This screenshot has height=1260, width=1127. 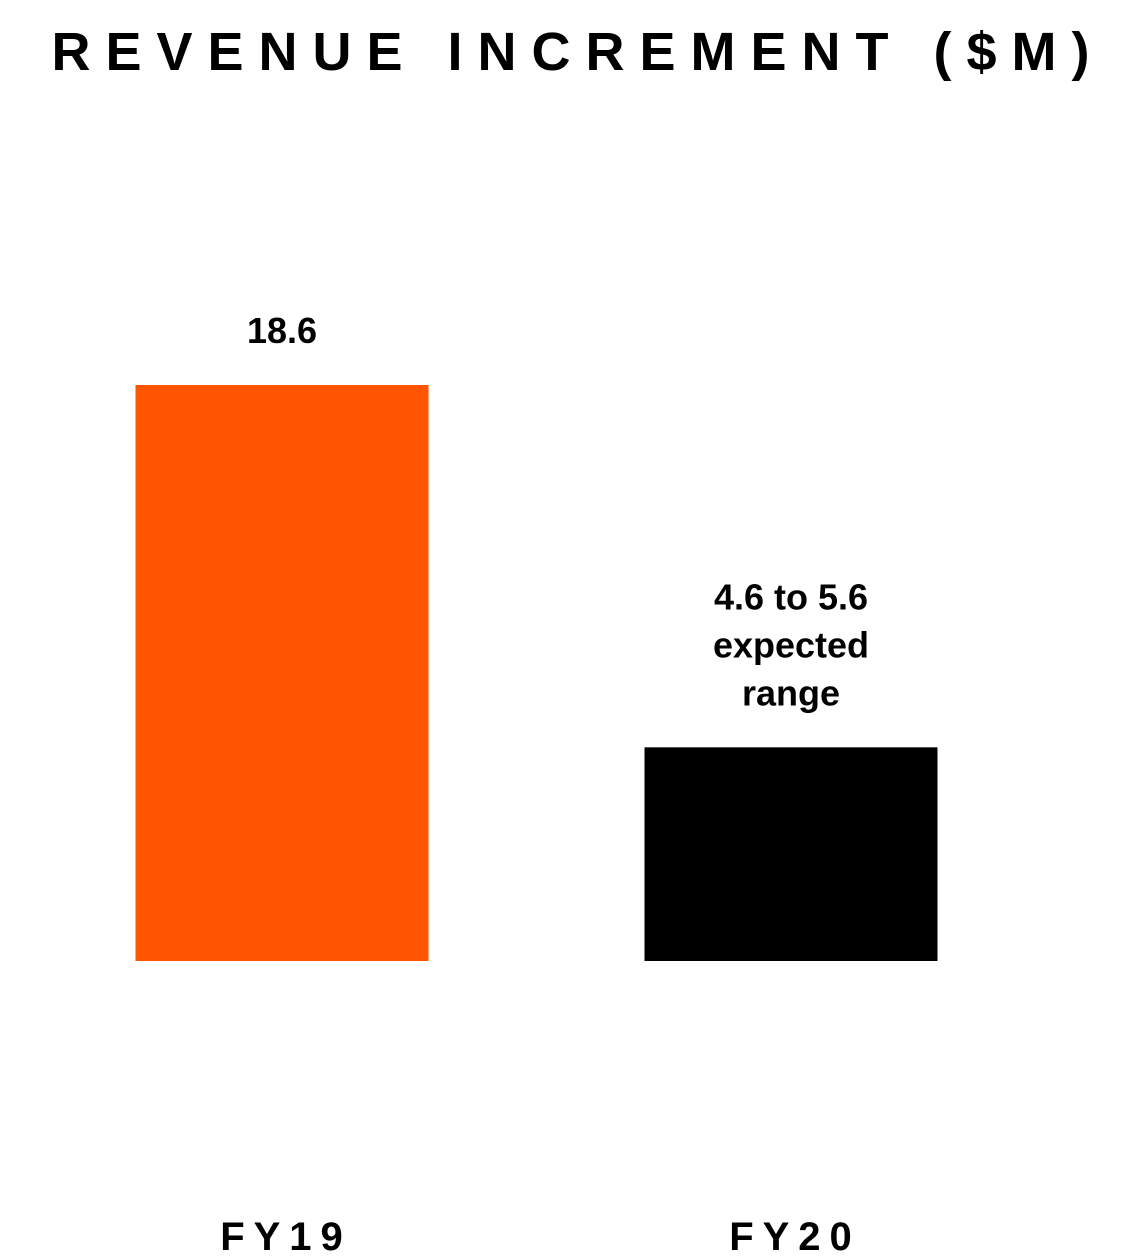 What do you see at coordinates (286, 1237) in the screenshot?
I see `tick-label-fy19: FY19` at bounding box center [286, 1237].